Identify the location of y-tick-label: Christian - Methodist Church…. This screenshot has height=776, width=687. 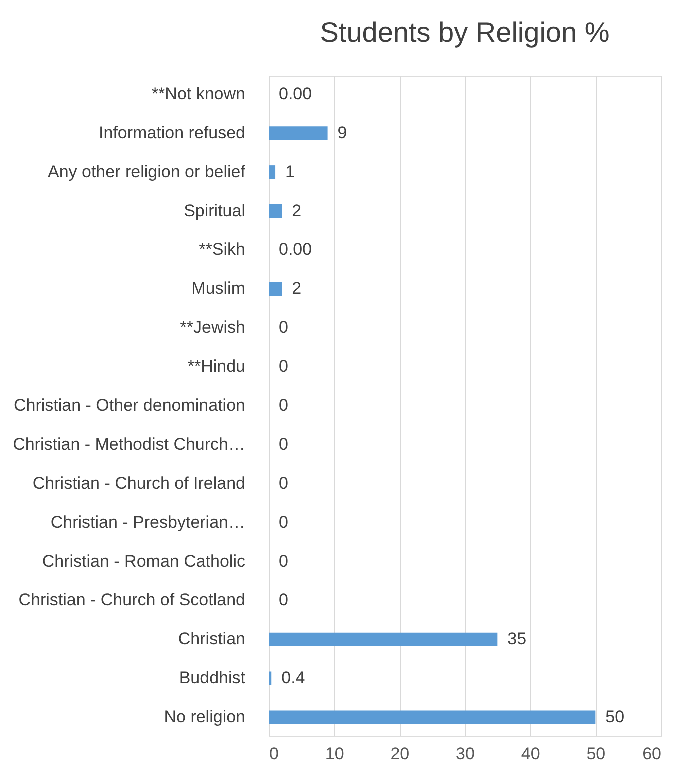
(129, 444).